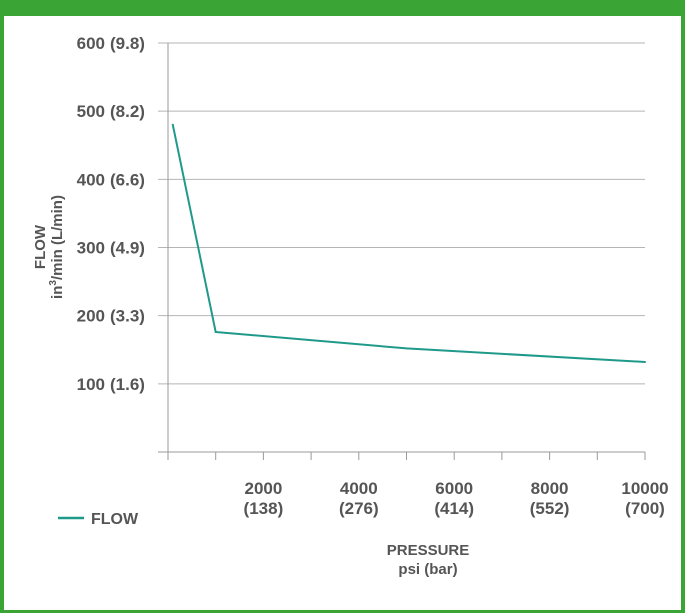 The image size is (685, 613). I want to click on y-axis-units-prefix: in, so click(57, 292).